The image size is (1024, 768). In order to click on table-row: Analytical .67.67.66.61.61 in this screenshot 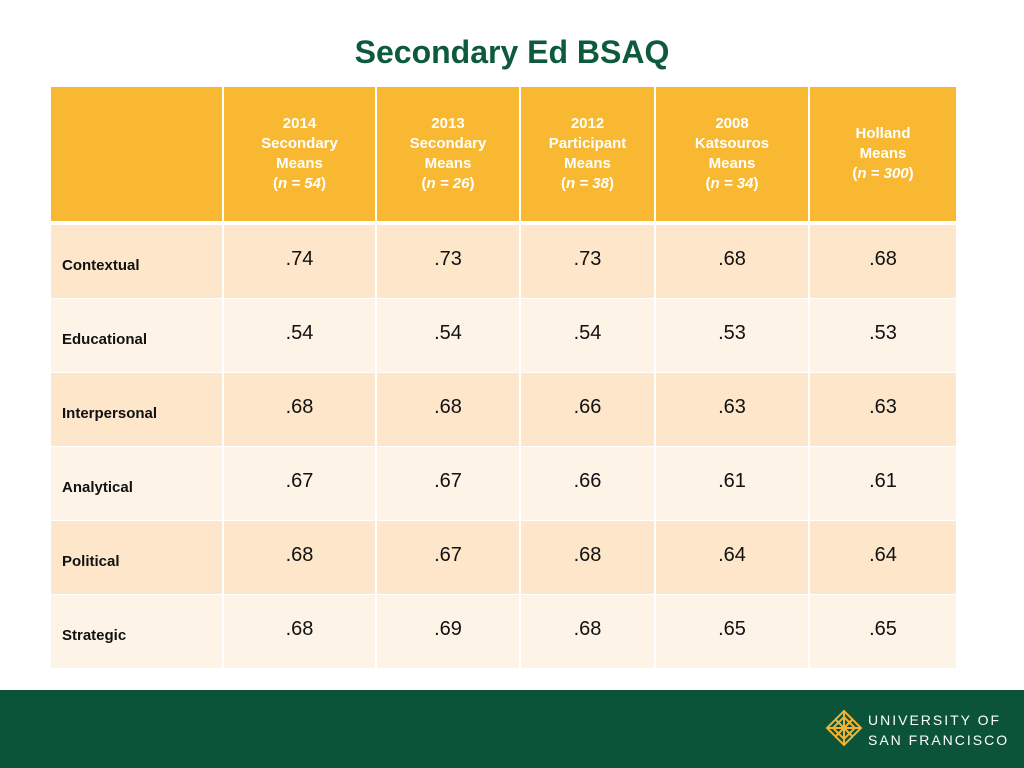, I will do `click(503, 484)`.